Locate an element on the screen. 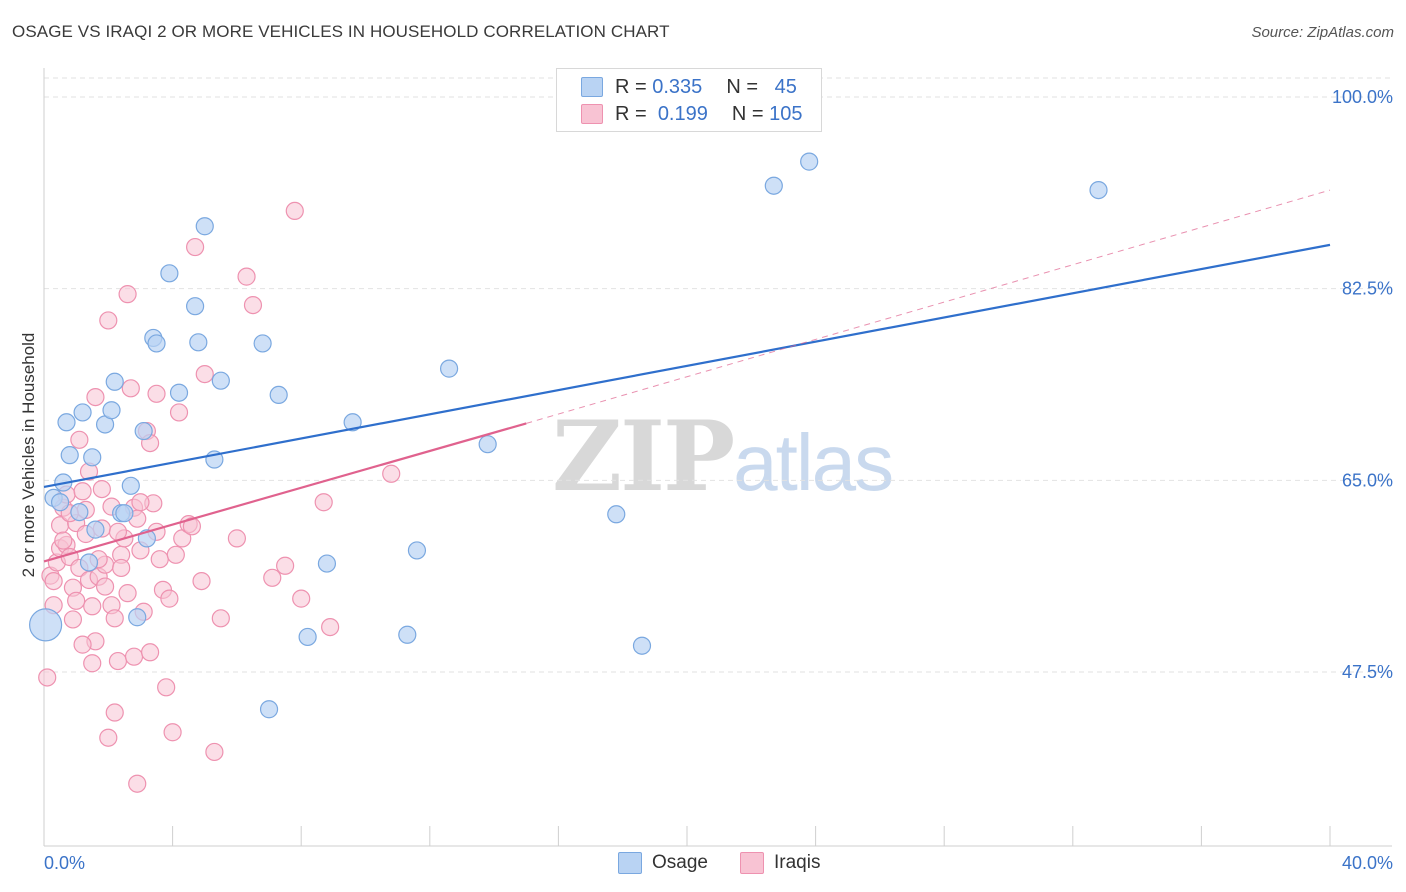 This screenshot has width=1406, height=892. y-tick-label: 82.5% is located at coordinates (1367, 289).